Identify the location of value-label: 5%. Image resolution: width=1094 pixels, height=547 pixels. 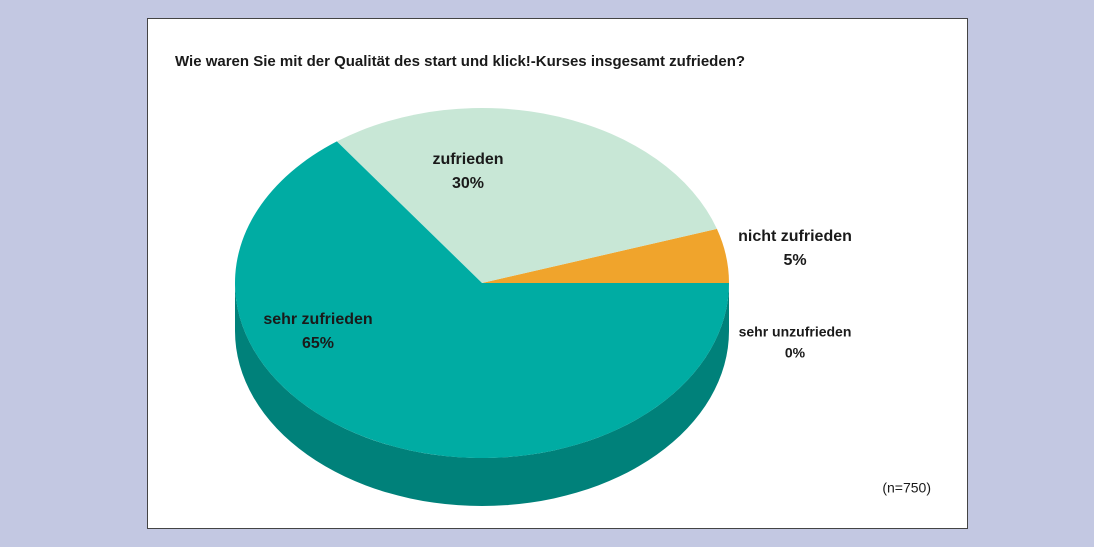
(794, 260).